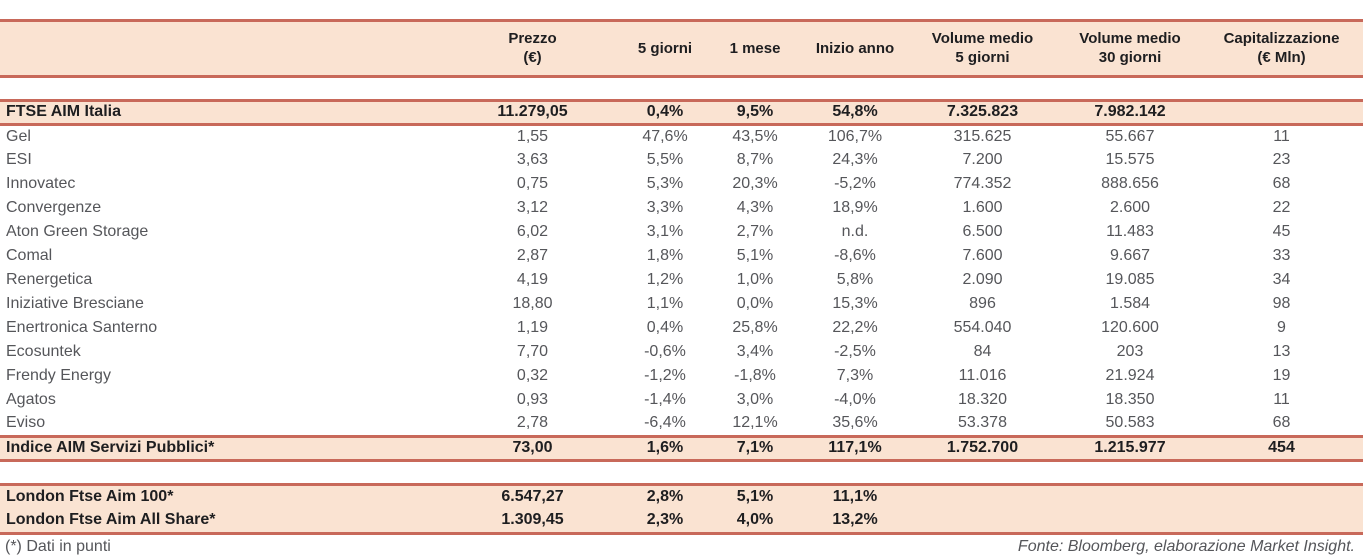 The width and height of the screenshot is (1363, 556). I want to click on cell-value: 1,19, so click(532, 328).